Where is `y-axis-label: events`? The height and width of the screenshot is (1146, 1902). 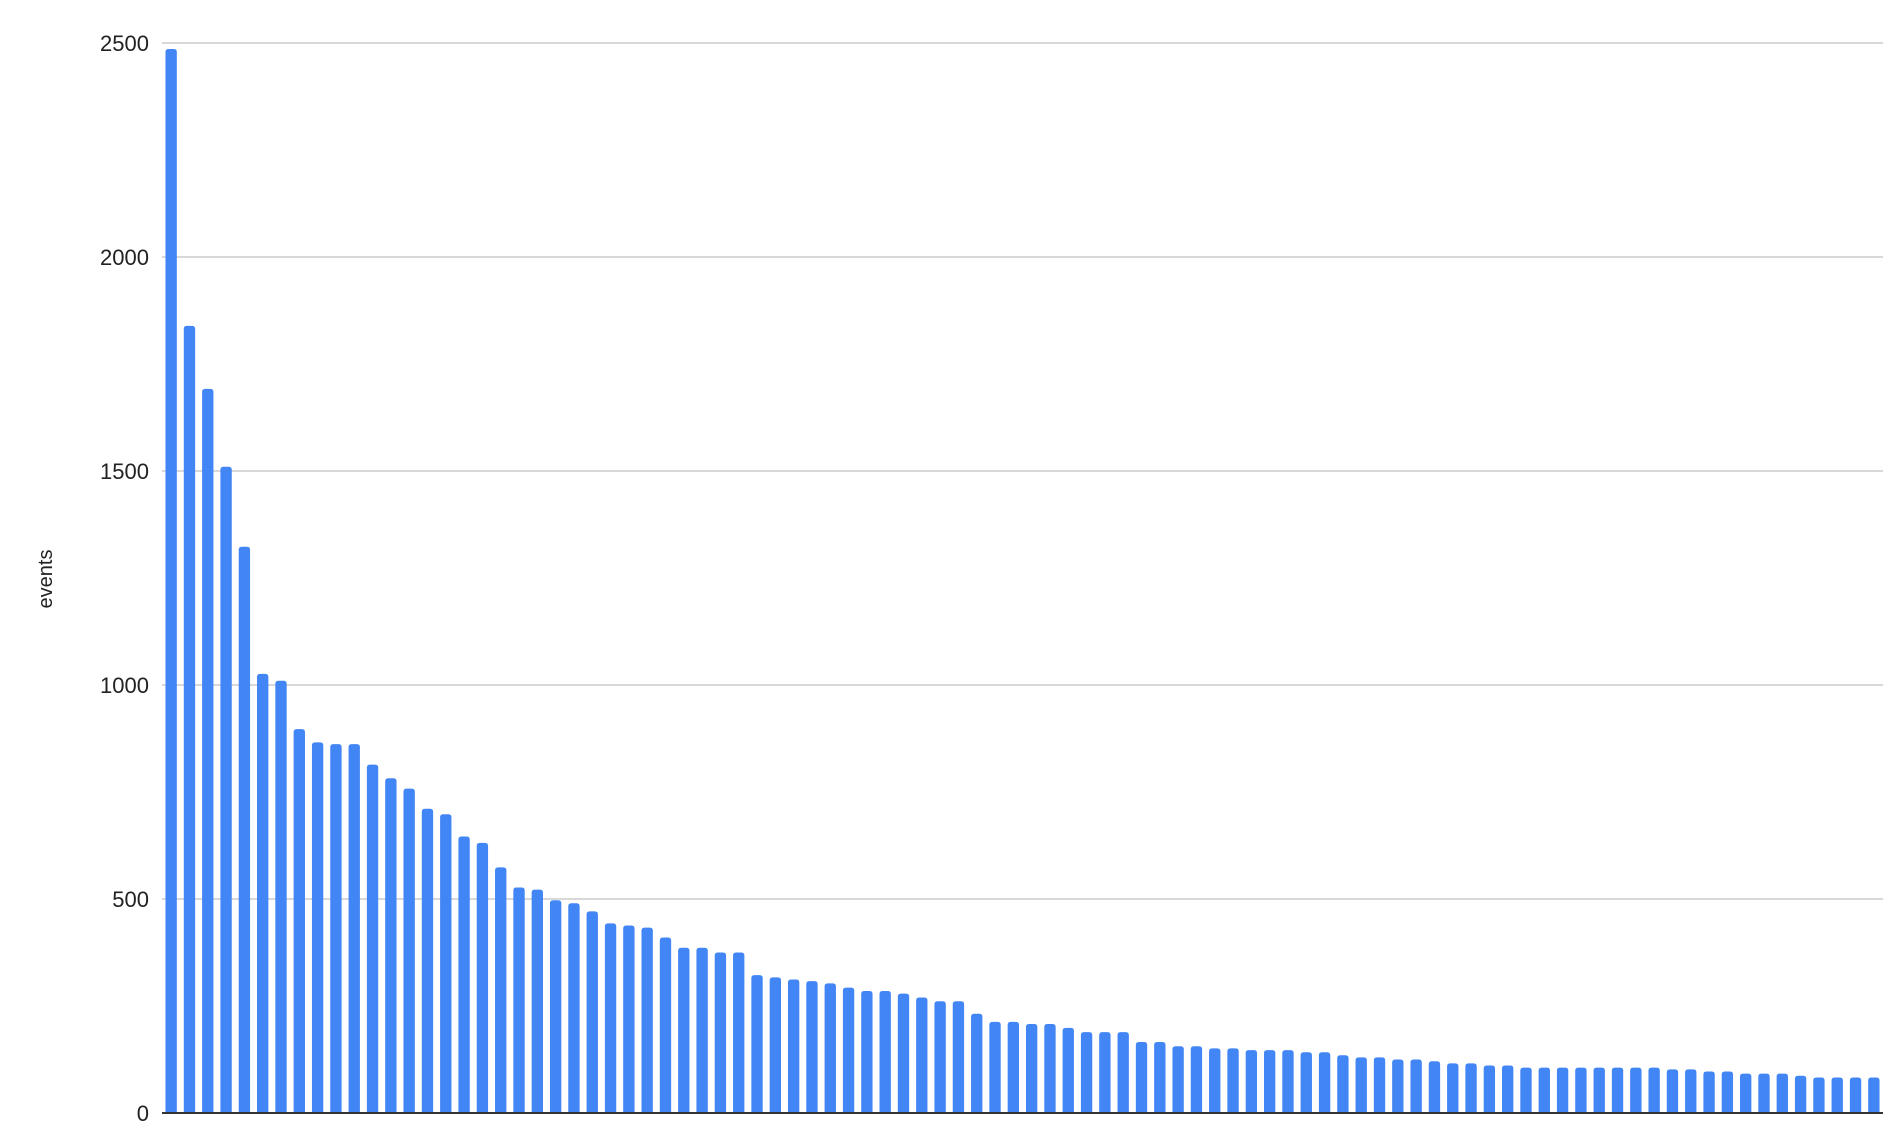
y-axis-label: events is located at coordinates (46, 579).